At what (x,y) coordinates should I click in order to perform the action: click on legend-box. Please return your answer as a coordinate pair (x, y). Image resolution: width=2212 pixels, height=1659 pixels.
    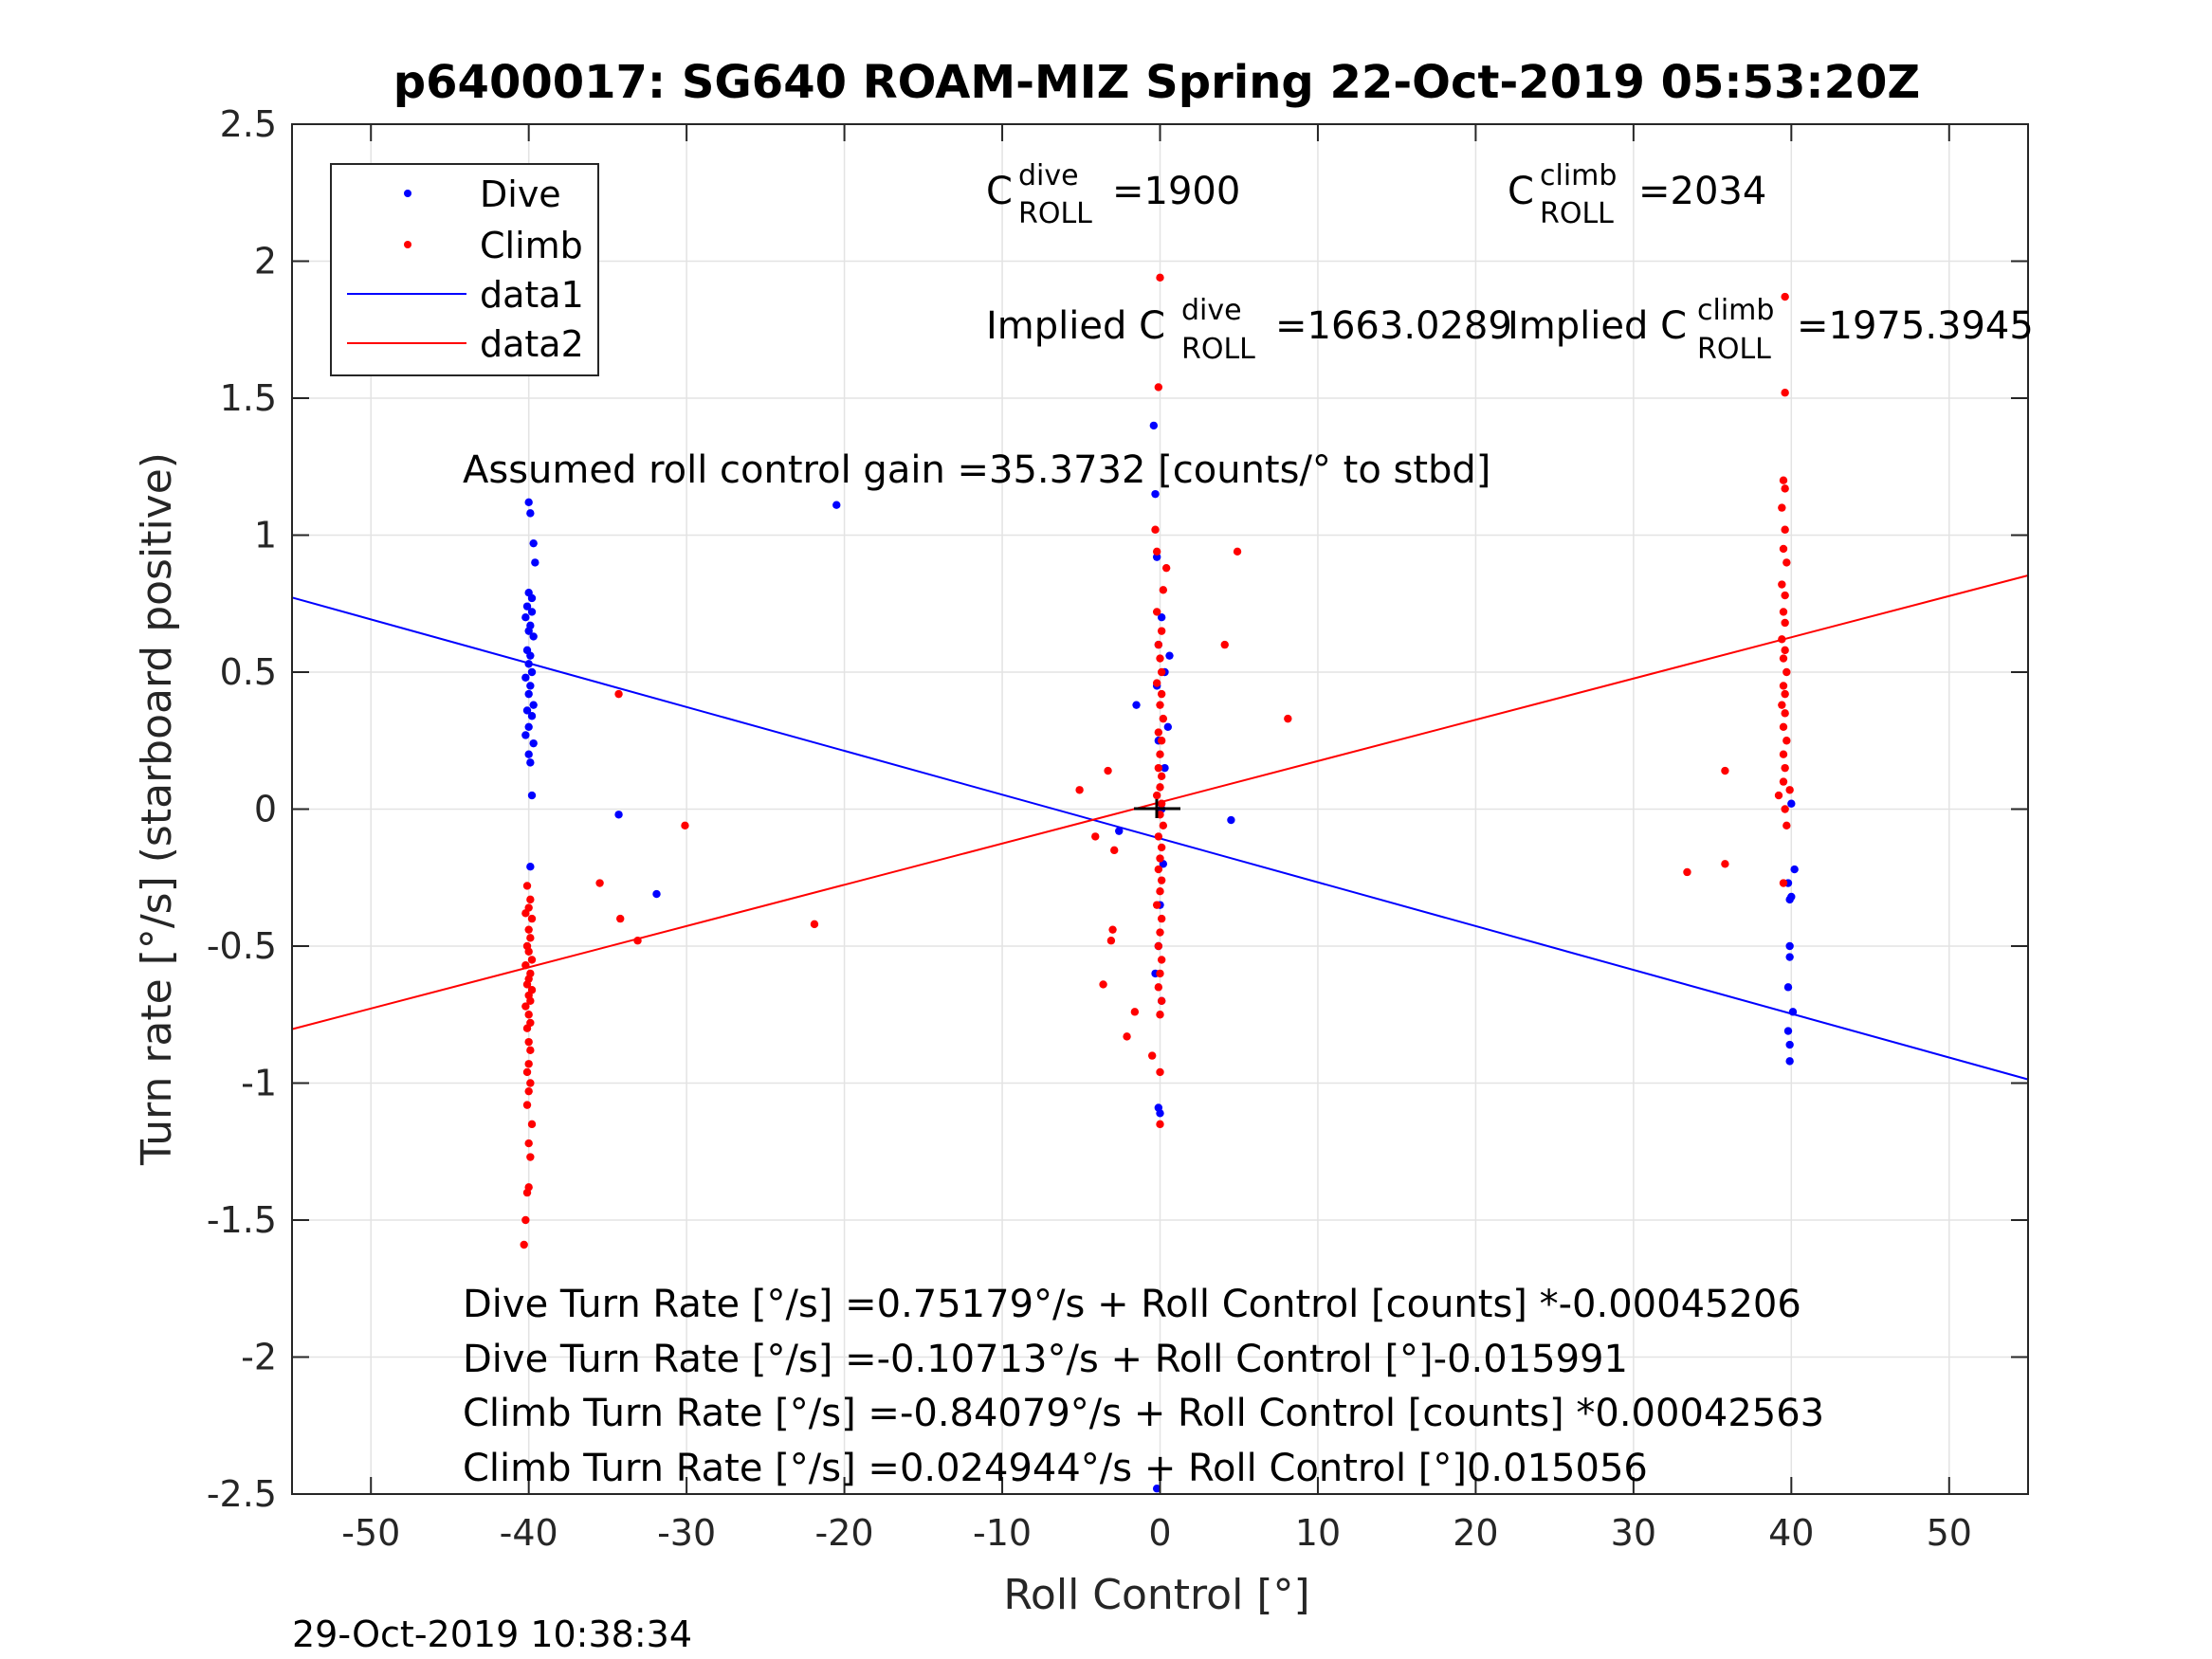
    Looking at the image, I should click on (464, 269).